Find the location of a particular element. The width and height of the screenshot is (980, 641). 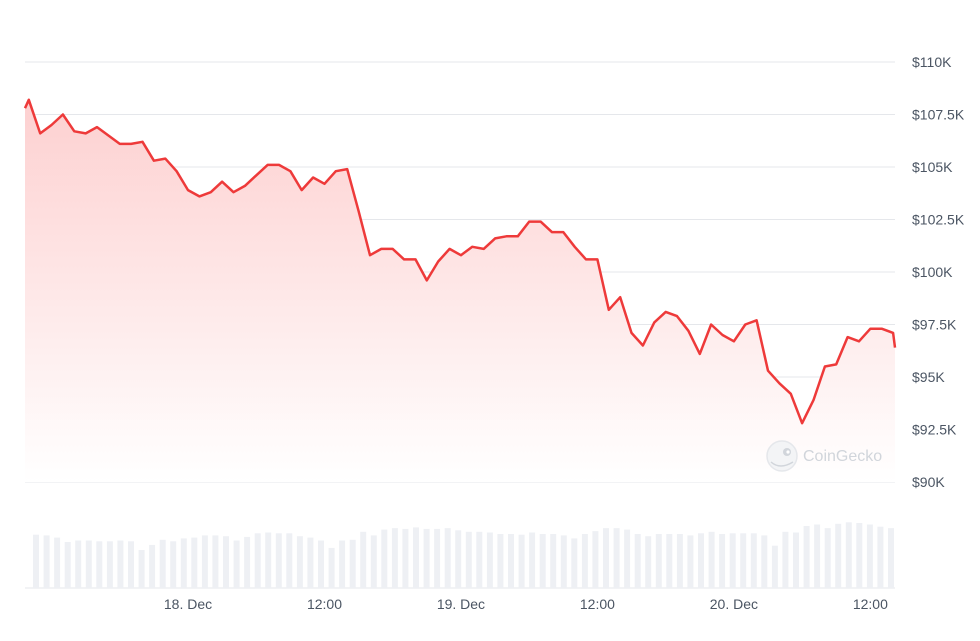

gecko-logo-icon is located at coordinates (782, 456).